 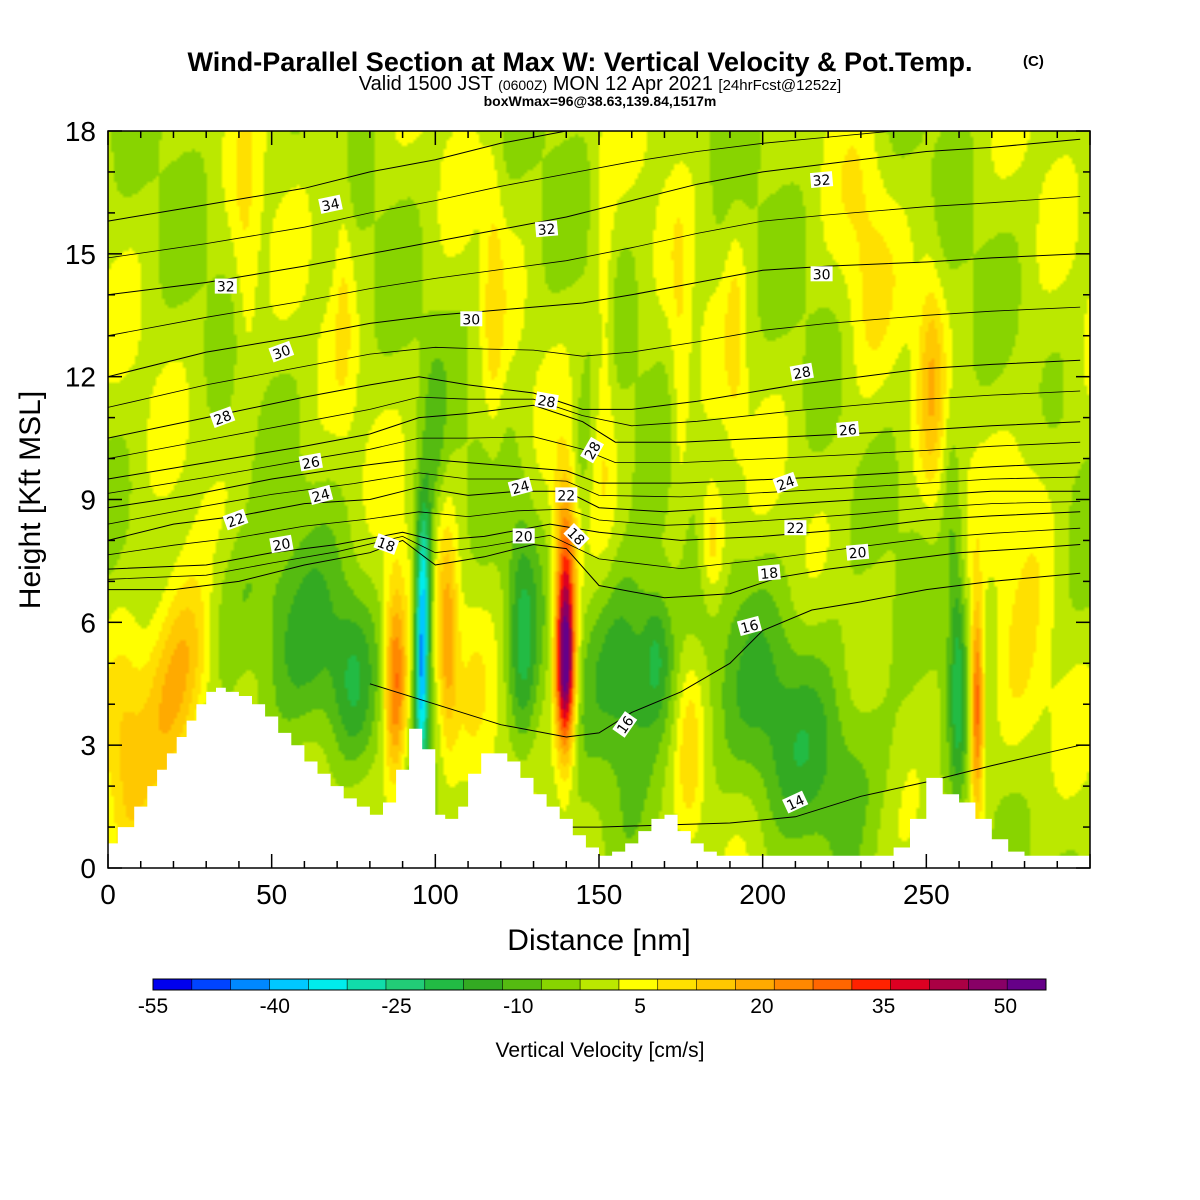 I want to click on contour-label-text: 16, so click(x=749, y=627).